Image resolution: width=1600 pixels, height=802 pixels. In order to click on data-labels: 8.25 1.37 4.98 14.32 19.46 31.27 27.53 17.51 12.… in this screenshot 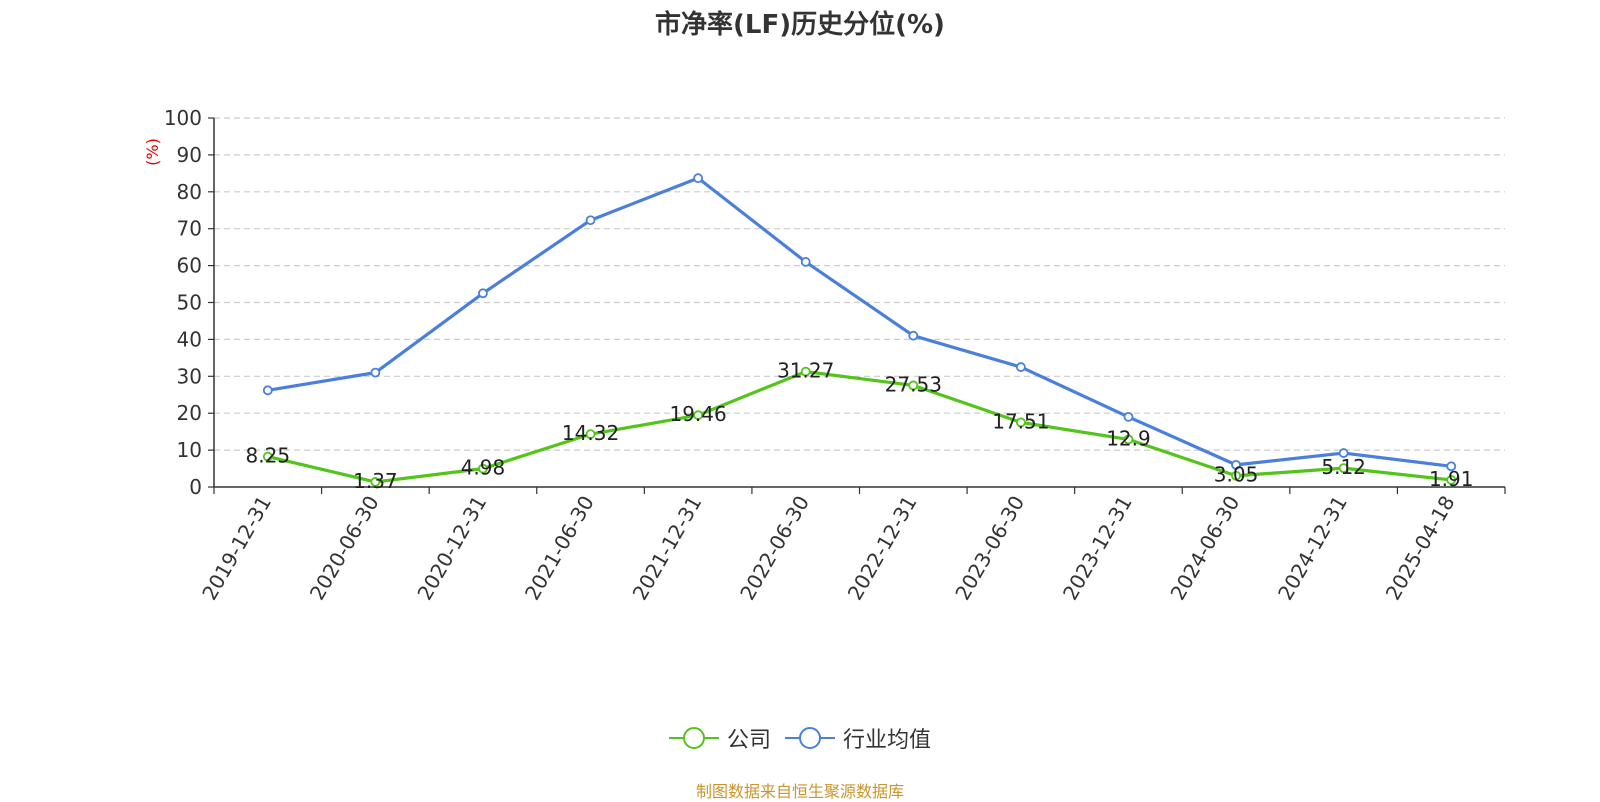, I will do `click(860, 426)`.